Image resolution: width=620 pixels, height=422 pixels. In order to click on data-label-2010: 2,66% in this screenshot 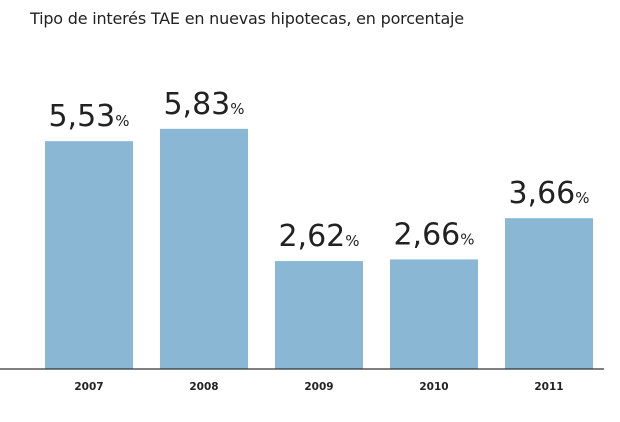, I will do `click(433, 234)`.